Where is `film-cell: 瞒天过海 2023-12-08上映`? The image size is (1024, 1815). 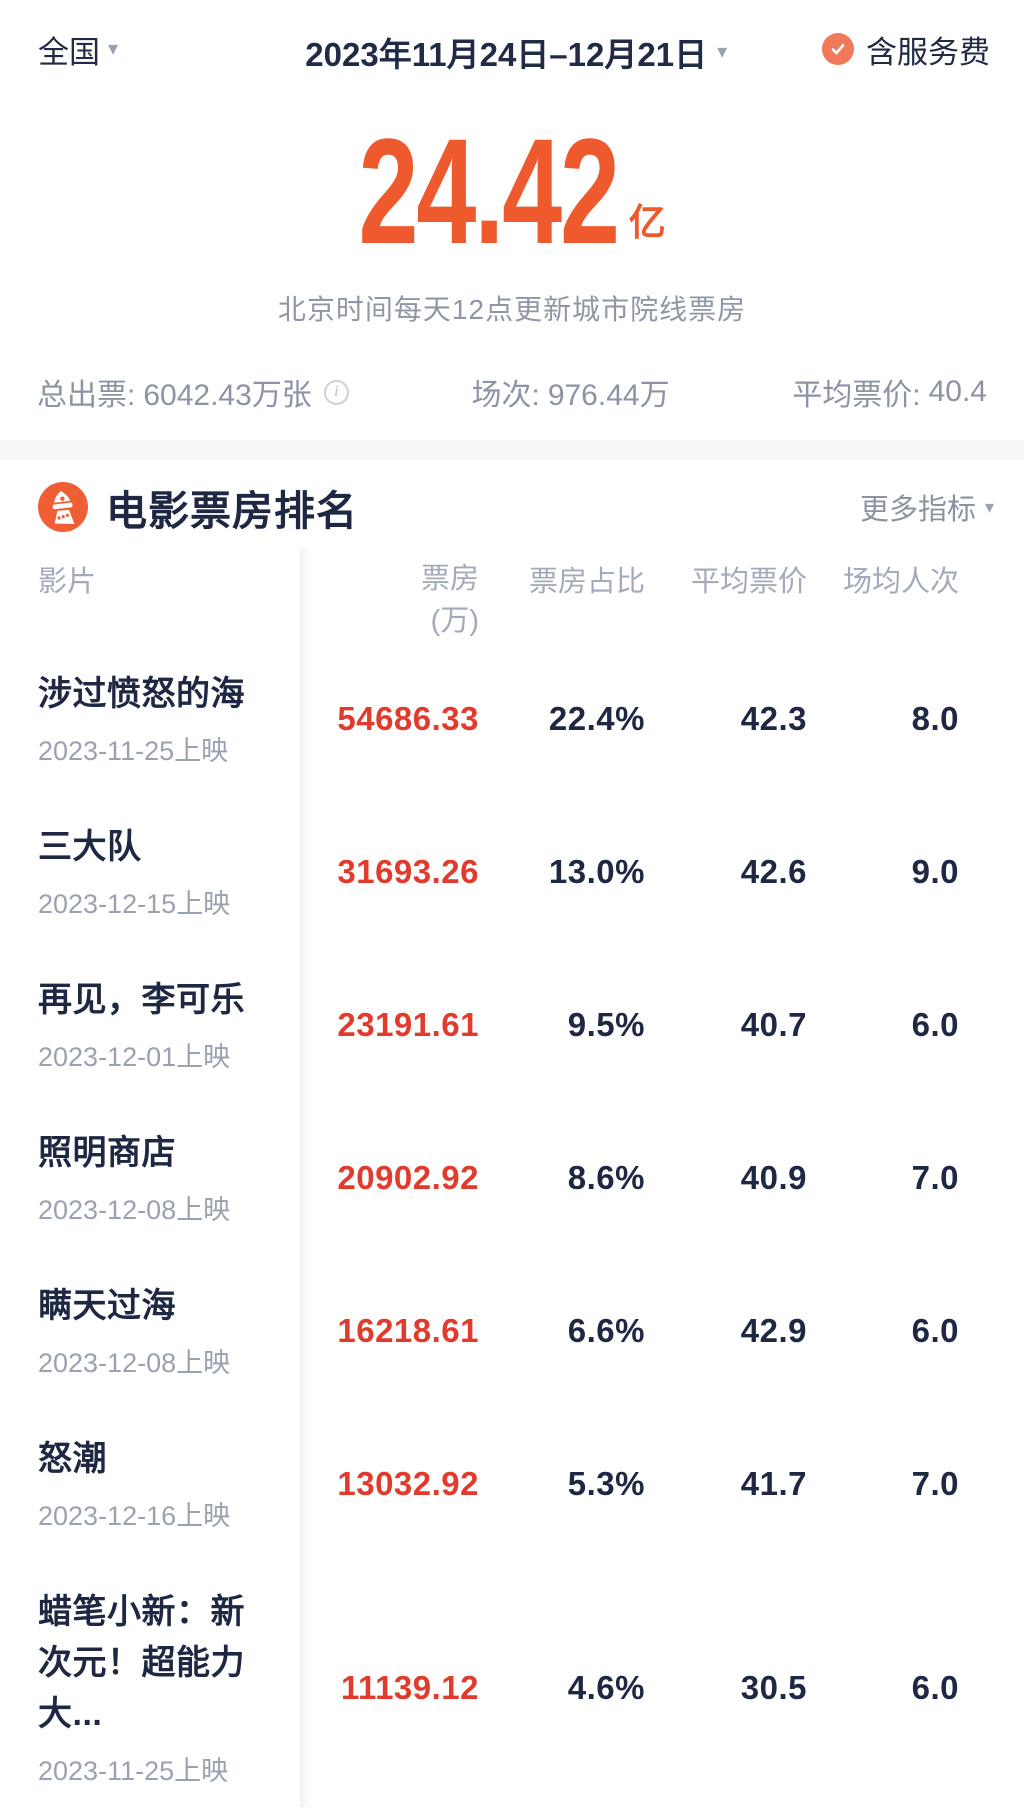 film-cell: 瞒天过海 2023-12-08上映 is located at coordinates (134, 1330).